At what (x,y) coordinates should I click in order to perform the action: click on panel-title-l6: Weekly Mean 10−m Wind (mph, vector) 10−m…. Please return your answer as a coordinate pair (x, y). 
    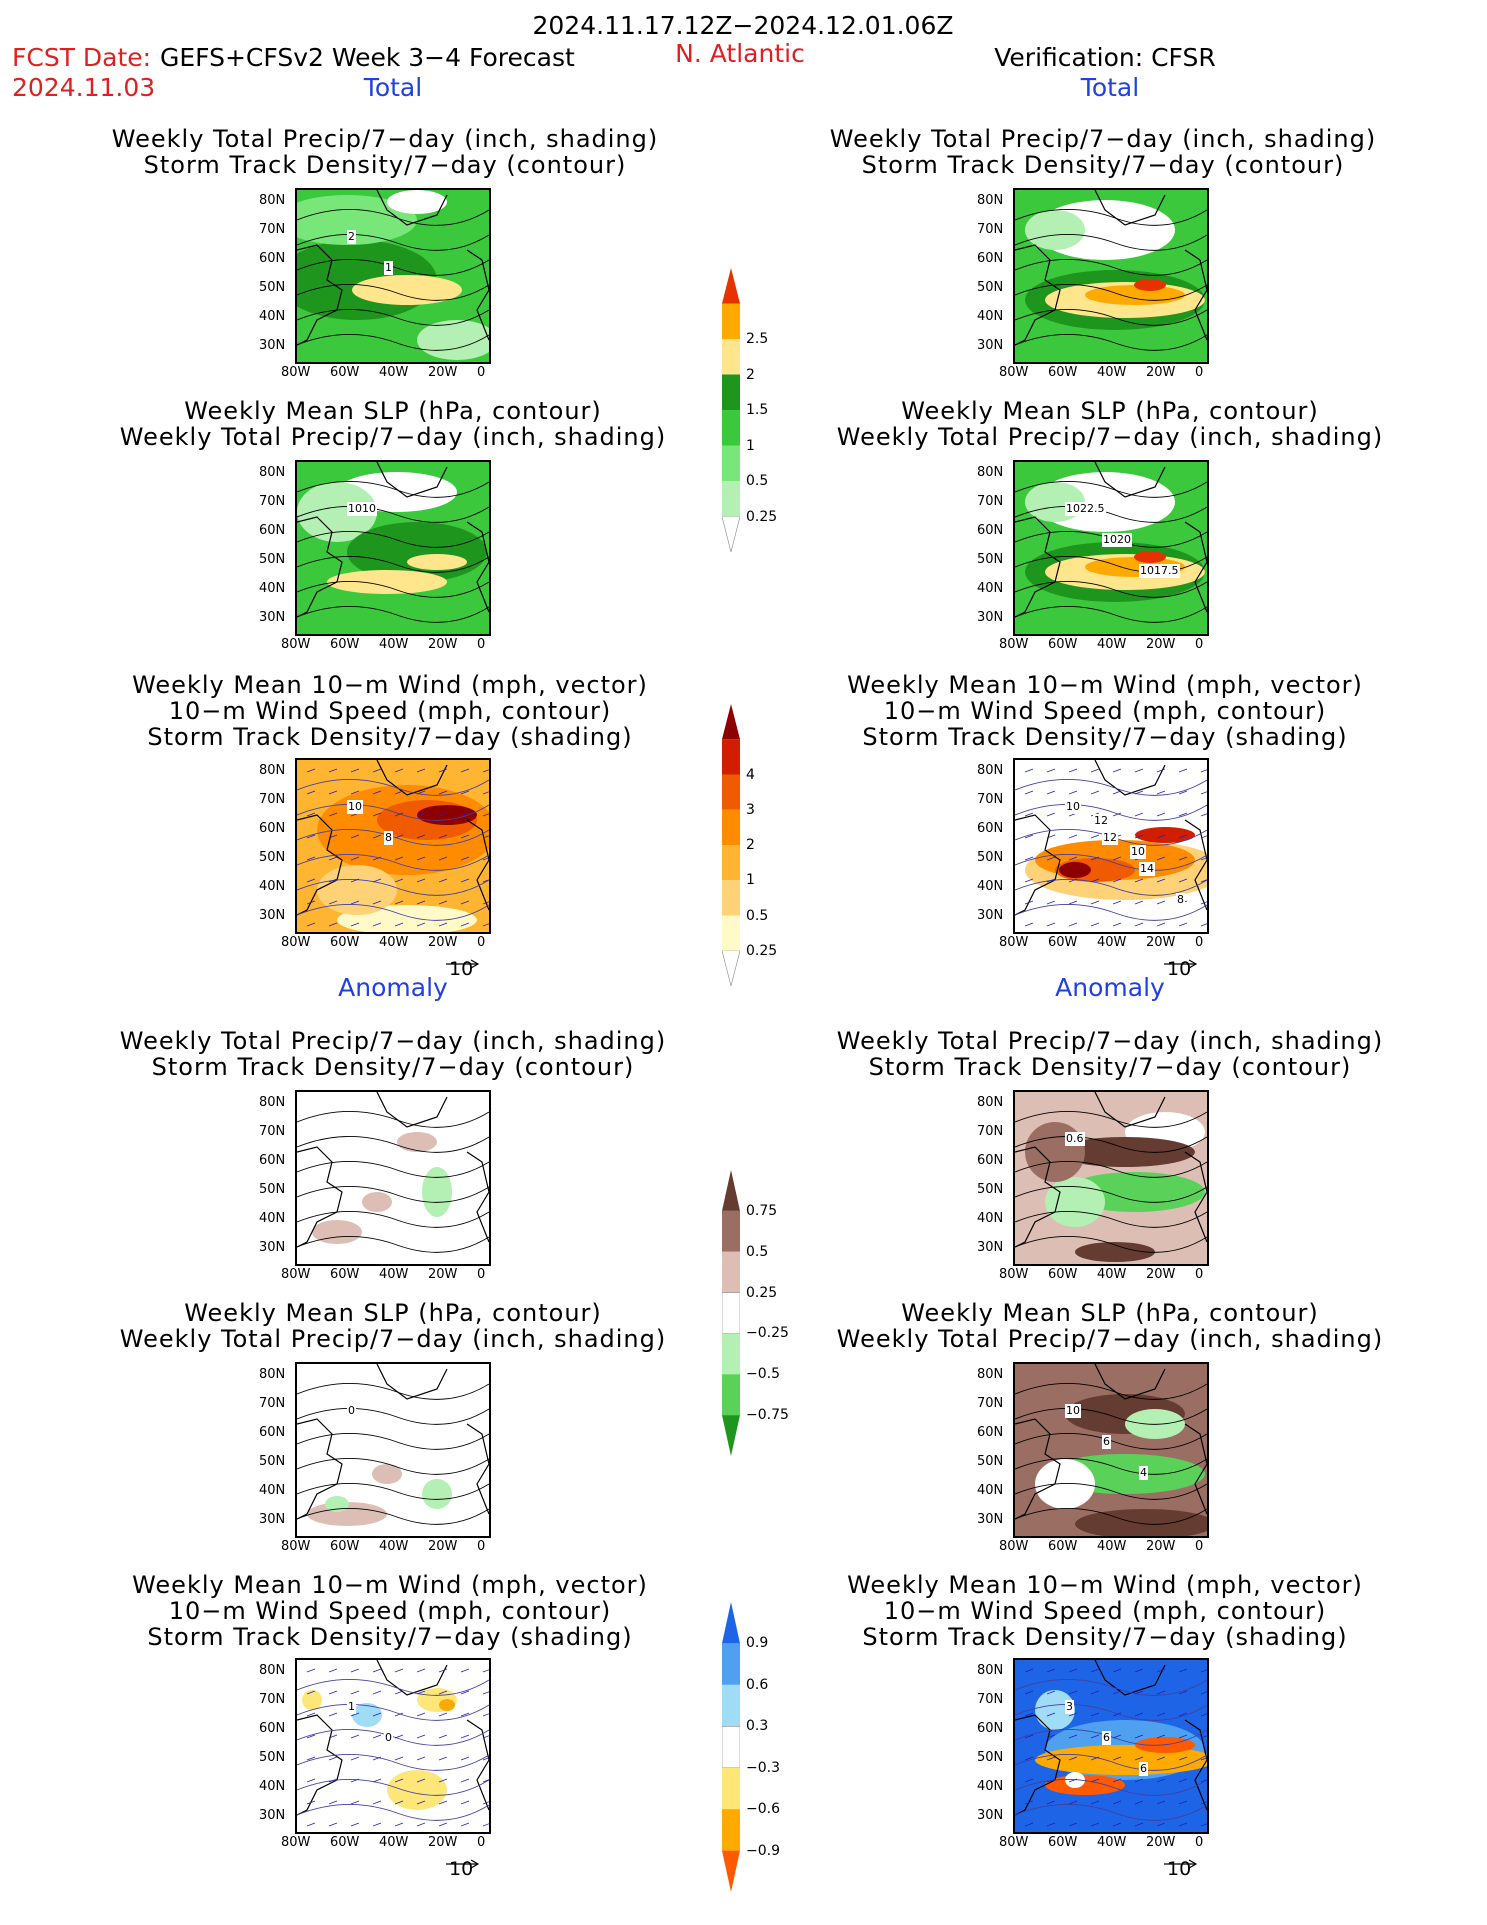
    Looking at the image, I should click on (390, 1611).